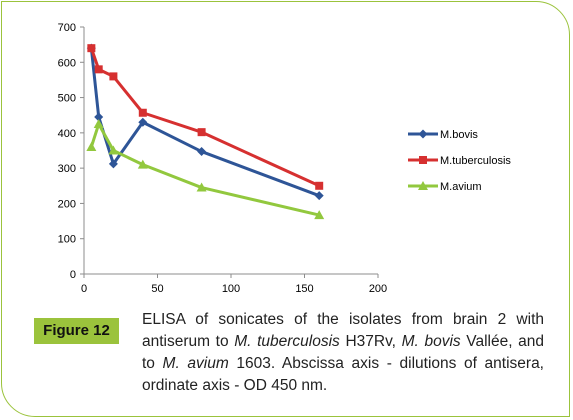 The height and width of the screenshot is (420, 573). What do you see at coordinates (84, 289) in the screenshot?
I see `x-tick-label: 0` at bounding box center [84, 289].